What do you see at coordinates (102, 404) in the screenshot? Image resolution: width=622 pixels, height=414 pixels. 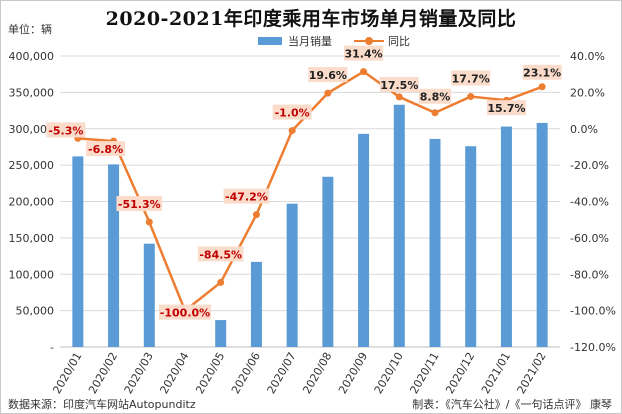 I see `source-text: 数据来源：印度汽车网站Autopunditz` at bounding box center [102, 404].